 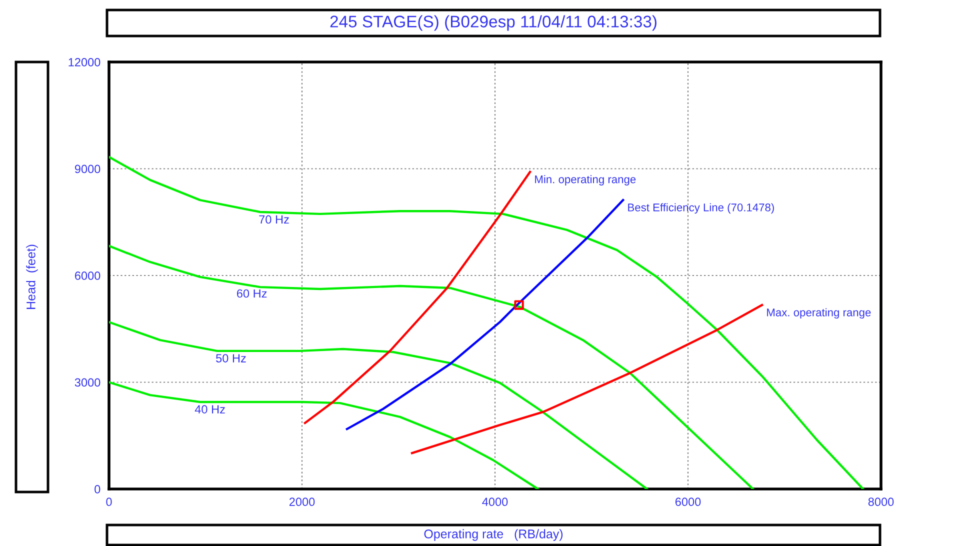 What do you see at coordinates (87, 169) in the screenshot?
I see `y-tick-label: 9000` at bounding box center [87, 169].